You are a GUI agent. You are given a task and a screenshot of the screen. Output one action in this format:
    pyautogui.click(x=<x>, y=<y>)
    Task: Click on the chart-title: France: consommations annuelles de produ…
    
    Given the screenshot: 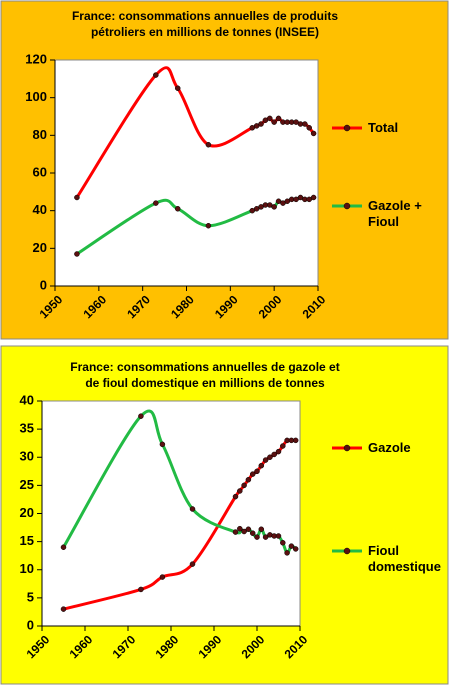 What is the action you would take?
    pyautogui.click(x=205, y=16)
    